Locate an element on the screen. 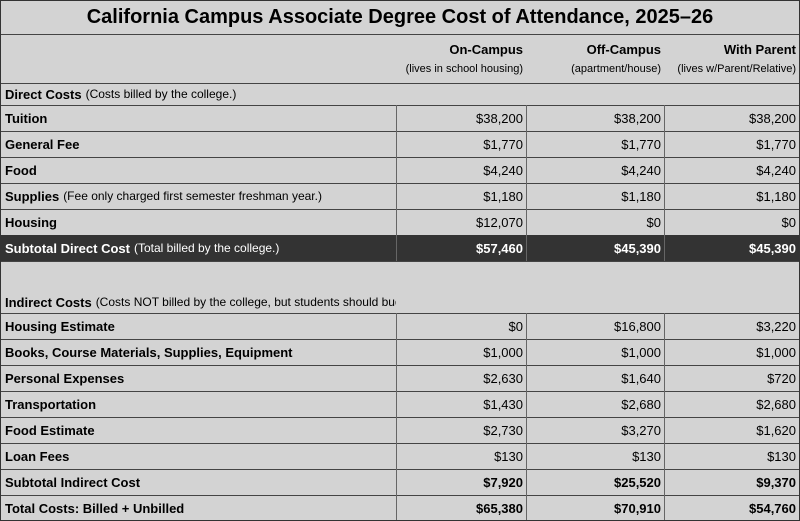  row-label: Personal Expenses is located at coordinates (198, 378).